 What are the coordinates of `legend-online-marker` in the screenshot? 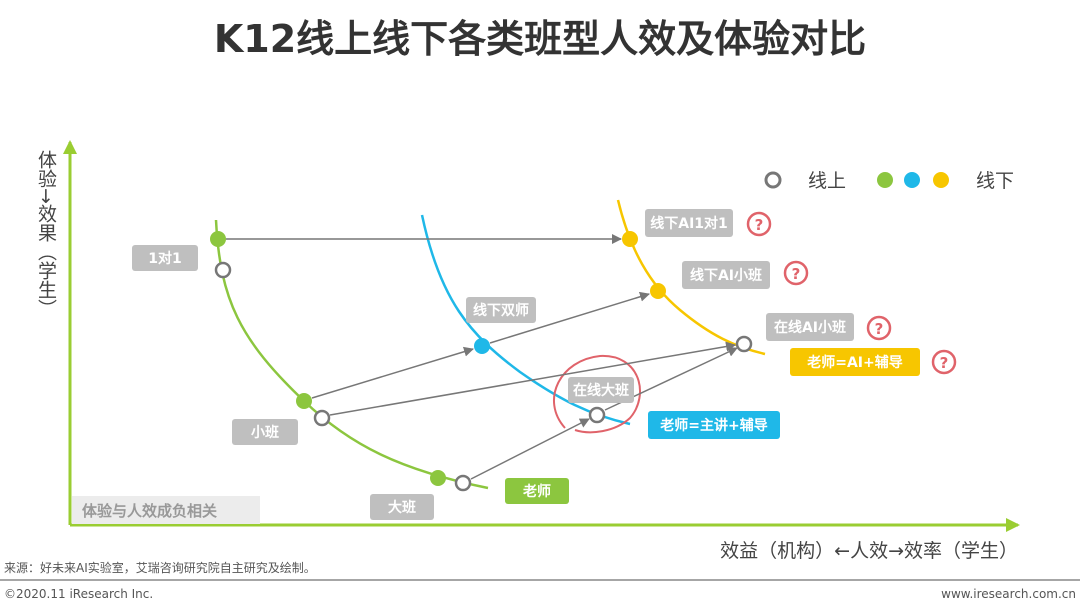 It's located at (773, 180).